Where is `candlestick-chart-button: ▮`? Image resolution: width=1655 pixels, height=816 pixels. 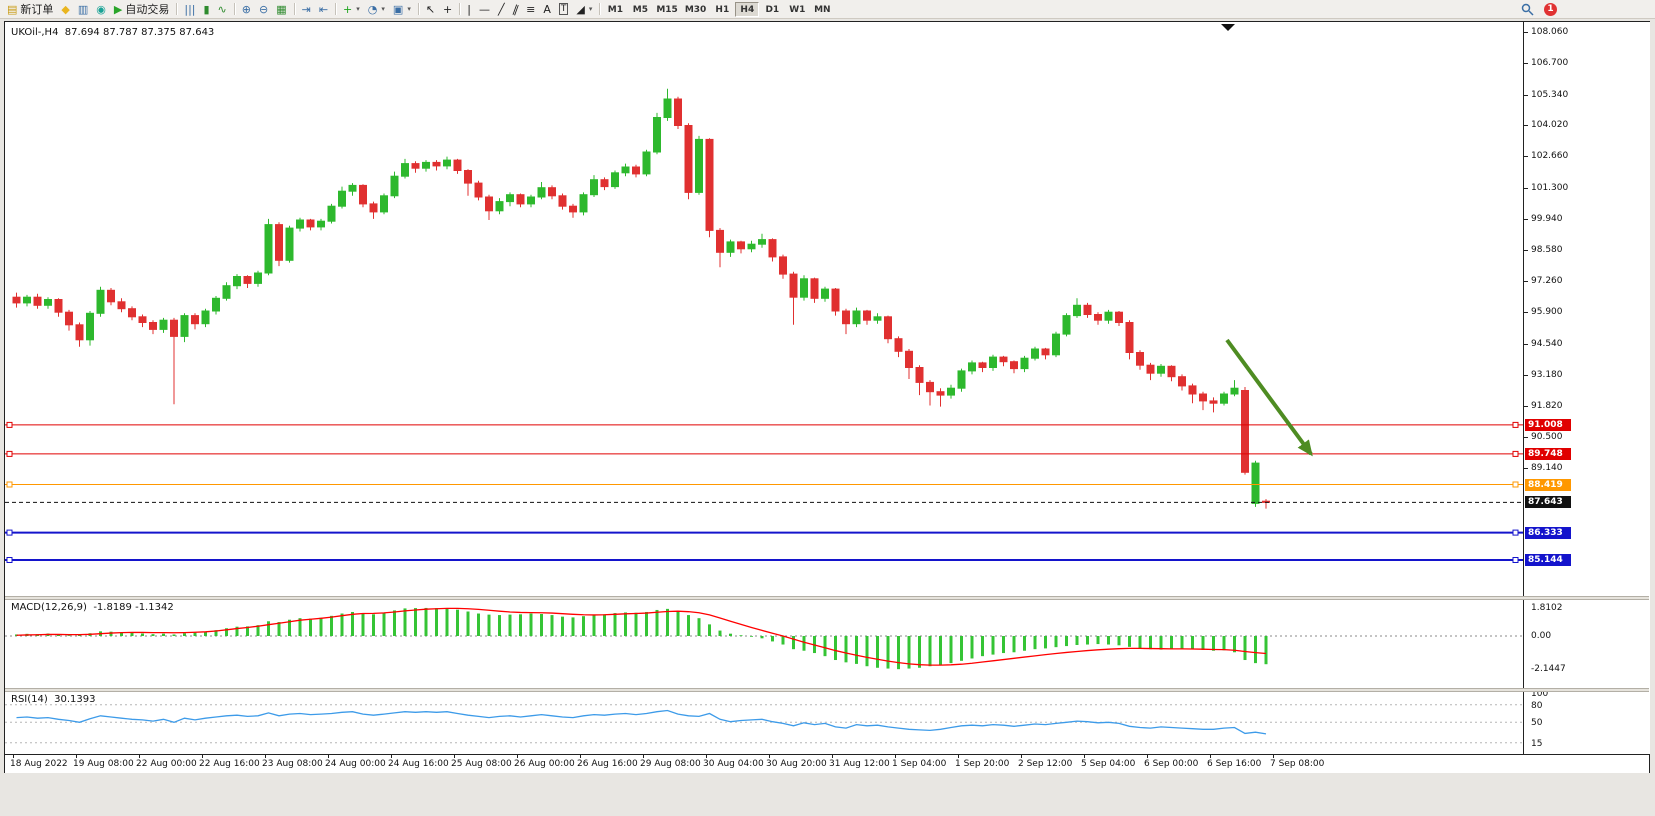 candlestick-chart-button: ▮ is located at coordinates (206, 9).